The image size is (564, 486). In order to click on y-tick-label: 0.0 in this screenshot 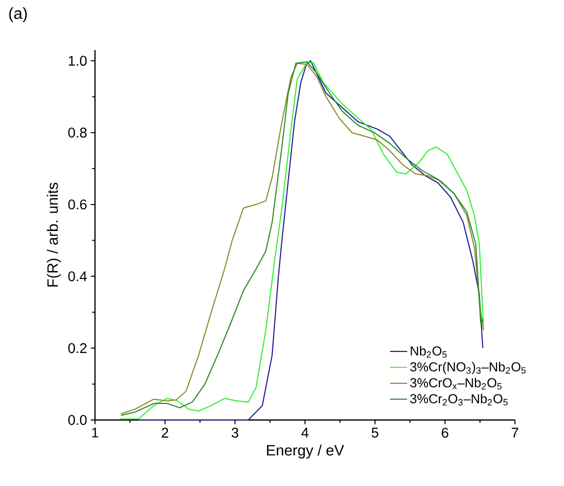, I will do `click(77, 420)`.